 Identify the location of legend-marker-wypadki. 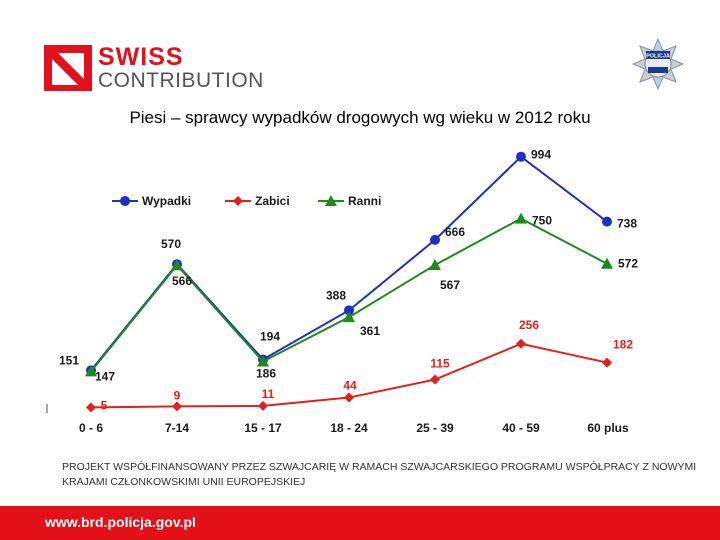
(125, 201).